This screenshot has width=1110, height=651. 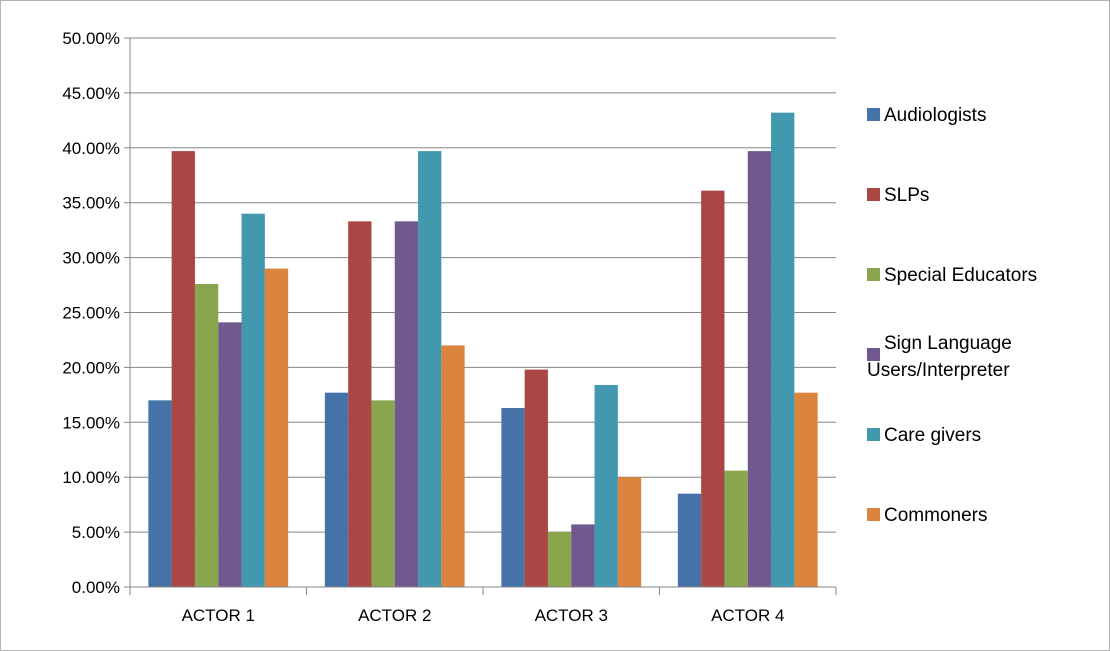 I want to click on x-tick-label: ACTOR 2, so click(x=394, y=615).